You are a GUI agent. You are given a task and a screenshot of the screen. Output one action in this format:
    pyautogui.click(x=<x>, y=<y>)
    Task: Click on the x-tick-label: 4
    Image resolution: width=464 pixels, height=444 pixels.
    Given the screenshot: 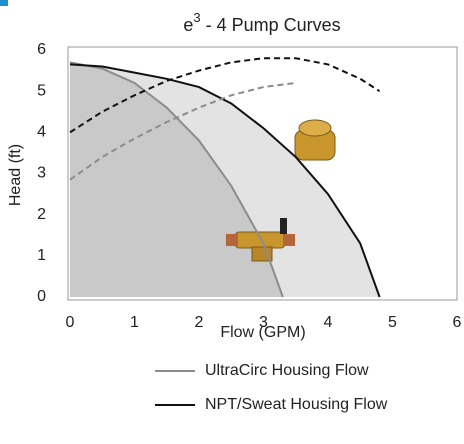 What is the action you would take?
    pyautogui.click(x=328, y=322)
    